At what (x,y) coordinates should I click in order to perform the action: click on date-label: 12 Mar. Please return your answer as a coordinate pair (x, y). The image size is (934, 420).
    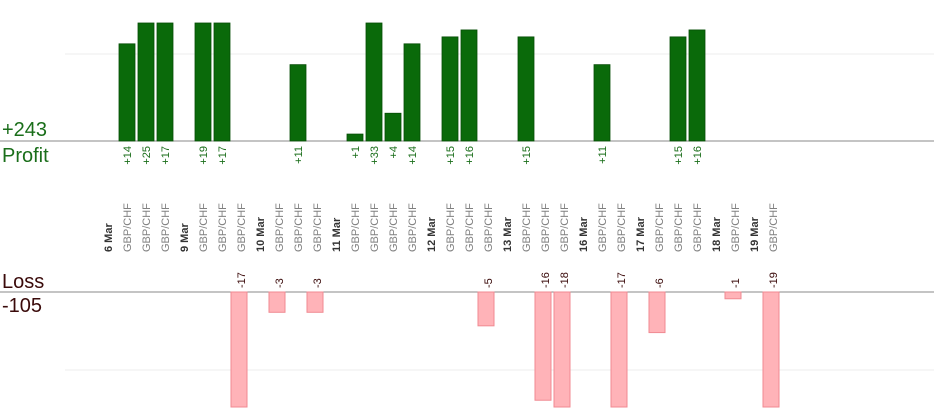
    Looking at the image, I should click on (432, 234).